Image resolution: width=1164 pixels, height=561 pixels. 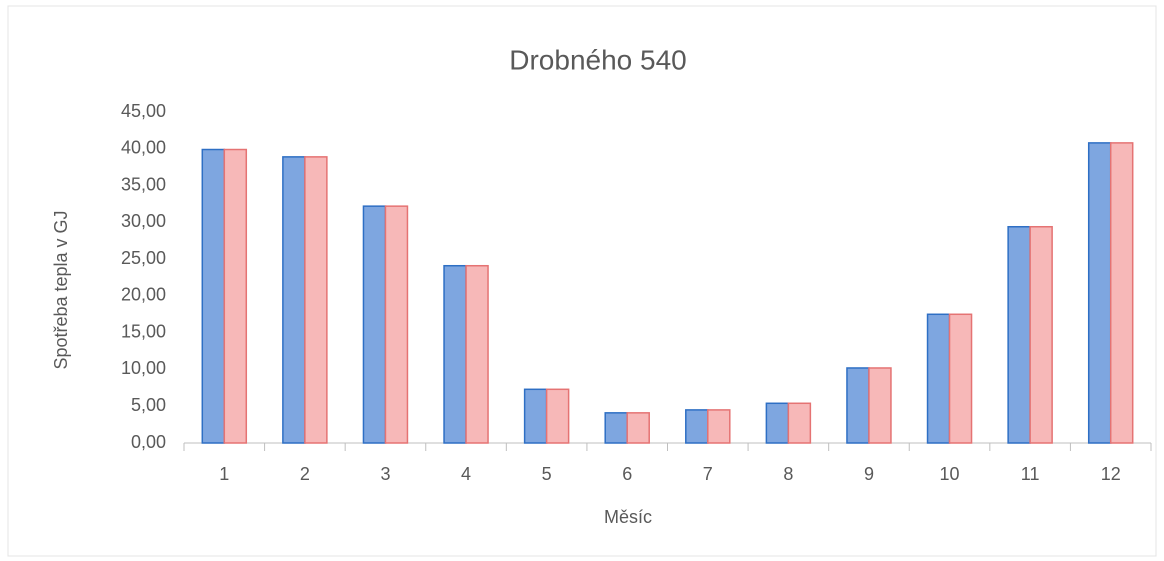 I want to click on y-axis-title: Spotřeba tepla v GJ, so click(x=61, y=289).